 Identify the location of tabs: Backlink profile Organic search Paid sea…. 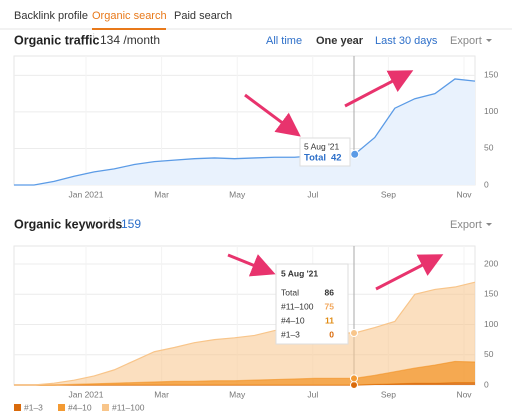
(256, 20).